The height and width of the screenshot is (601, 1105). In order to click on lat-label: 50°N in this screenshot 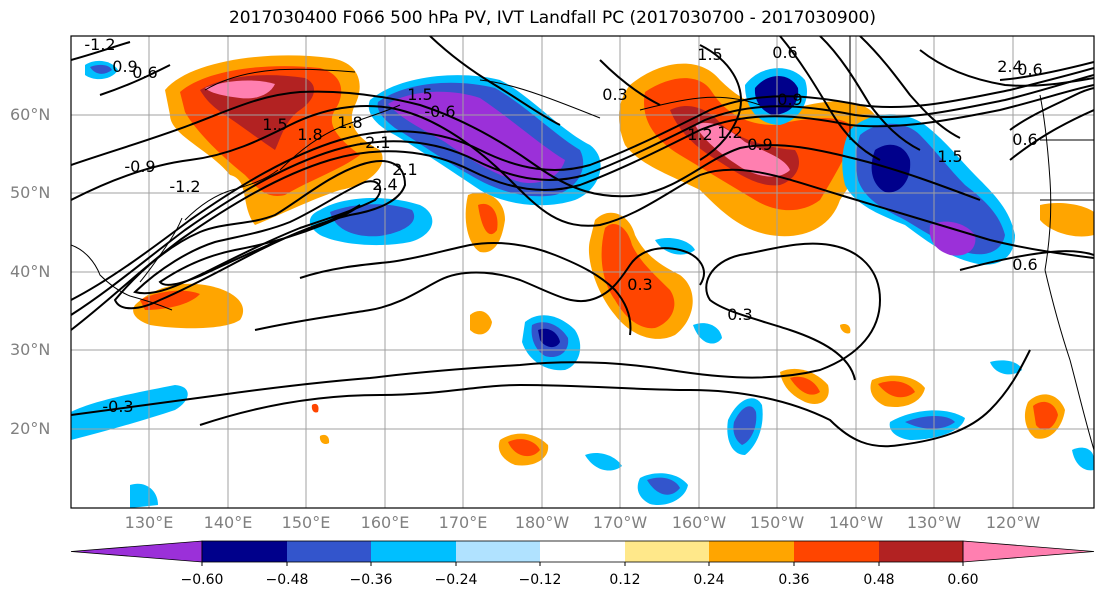, I will do `click(30, 192)`.